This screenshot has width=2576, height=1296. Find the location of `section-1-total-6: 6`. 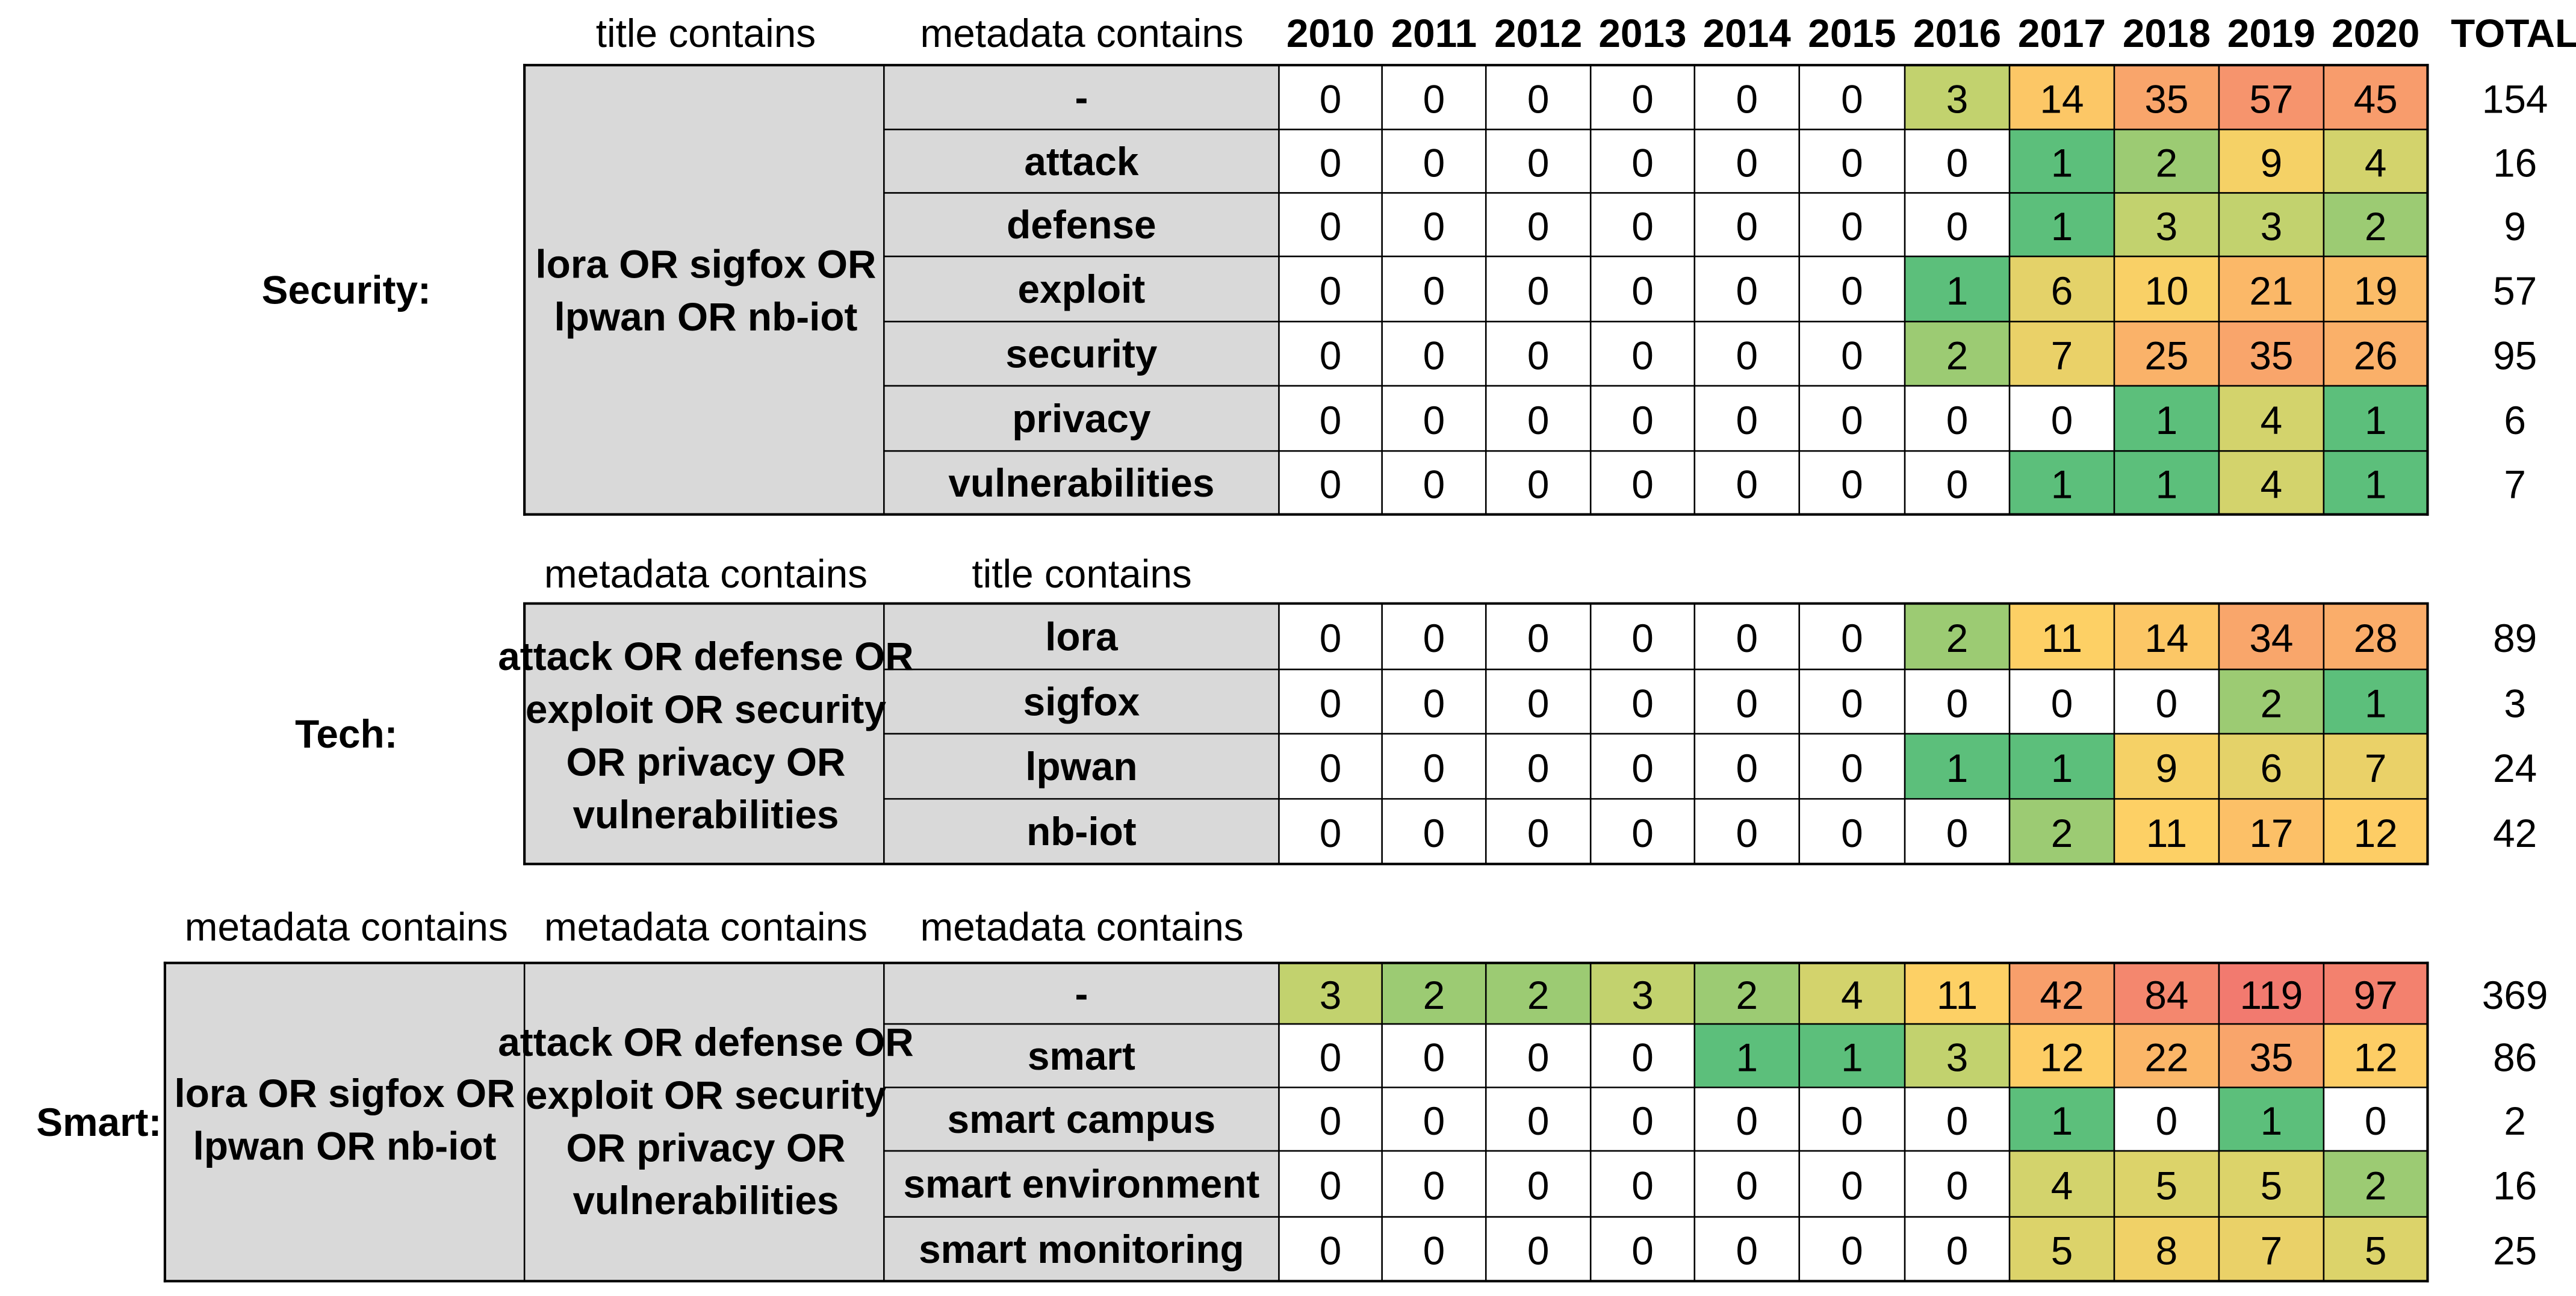

section-1-total-6: 6 is located at coordinates (2515, 420).